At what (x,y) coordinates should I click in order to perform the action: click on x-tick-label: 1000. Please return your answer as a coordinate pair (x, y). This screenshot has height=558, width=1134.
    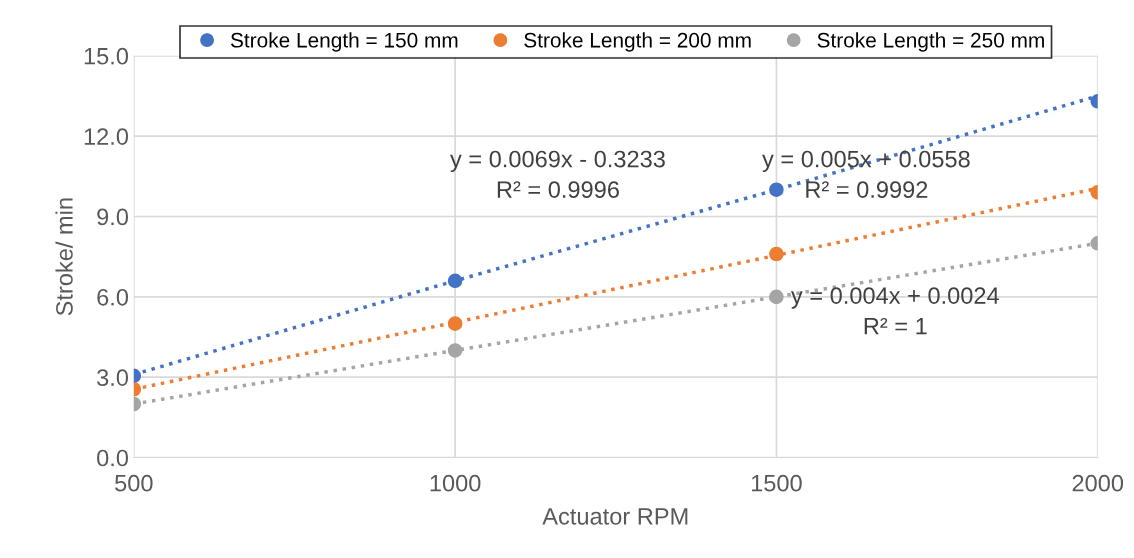
    Looking at the image, I should click on (455, 483).